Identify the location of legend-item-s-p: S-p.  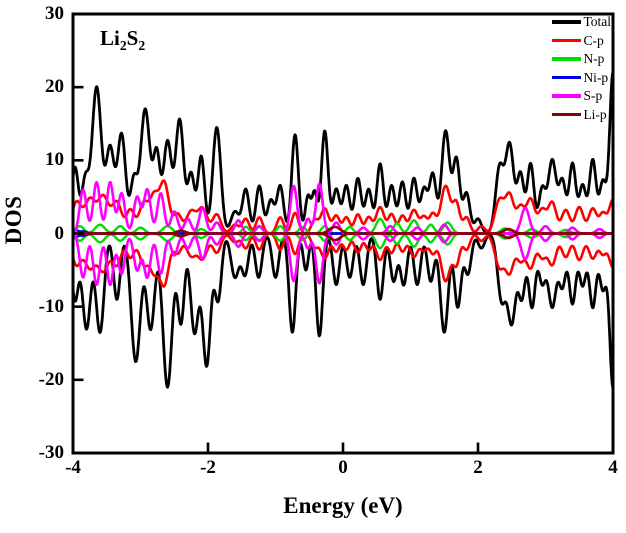
(581, 96).